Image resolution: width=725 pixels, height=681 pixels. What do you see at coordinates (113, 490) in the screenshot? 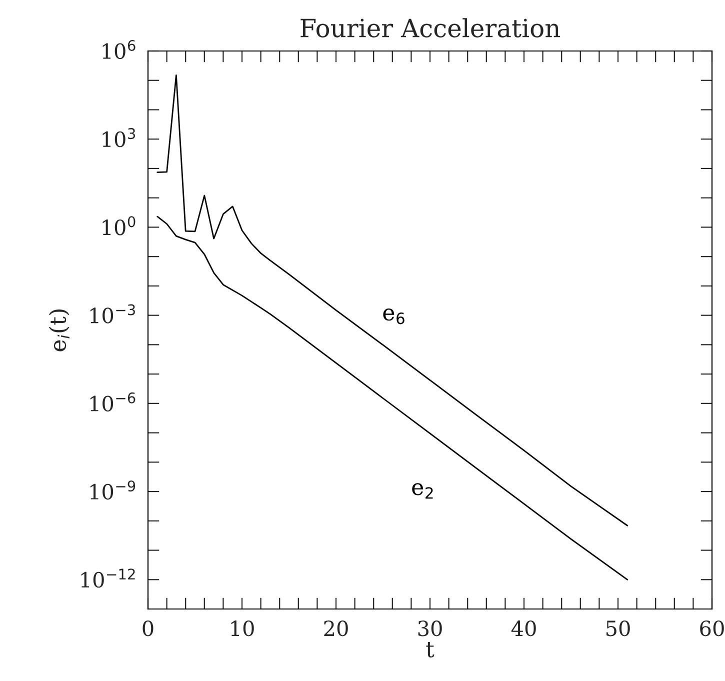
I see `y-tick-label: 10$^{−9}$` at bounding box center [113, 490].